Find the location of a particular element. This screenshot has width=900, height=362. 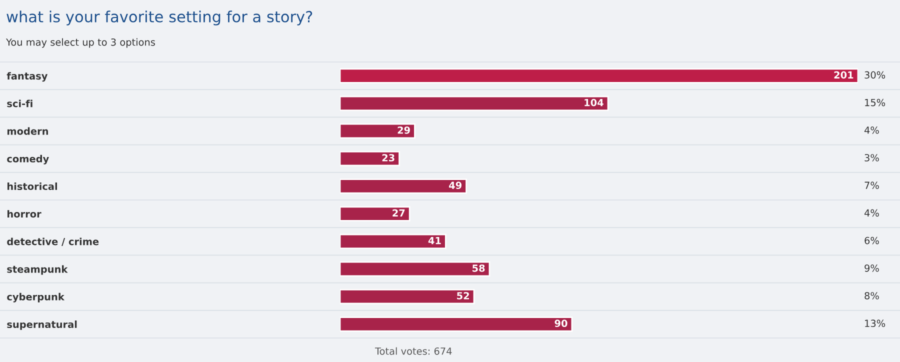

data-label: 29 is located at coordinates (404, 130).